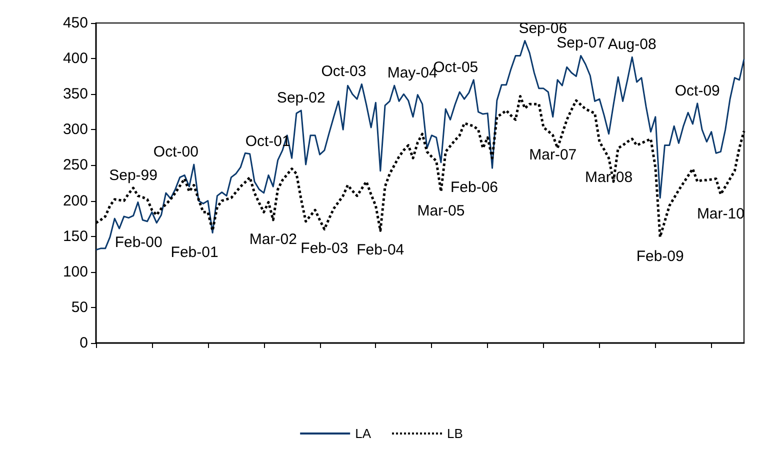 The width and height of the screenshot is (762, 457). Describe the element at coordinates (273, 239) in the screenshot. I see `data-label: Mar-02` at that location.